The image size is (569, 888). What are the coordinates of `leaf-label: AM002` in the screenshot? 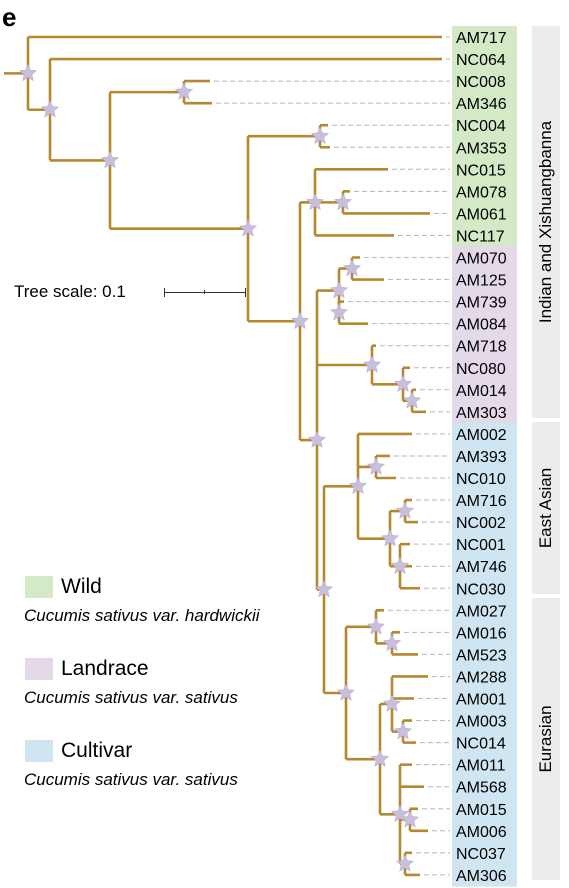 It's located at (481, 435).